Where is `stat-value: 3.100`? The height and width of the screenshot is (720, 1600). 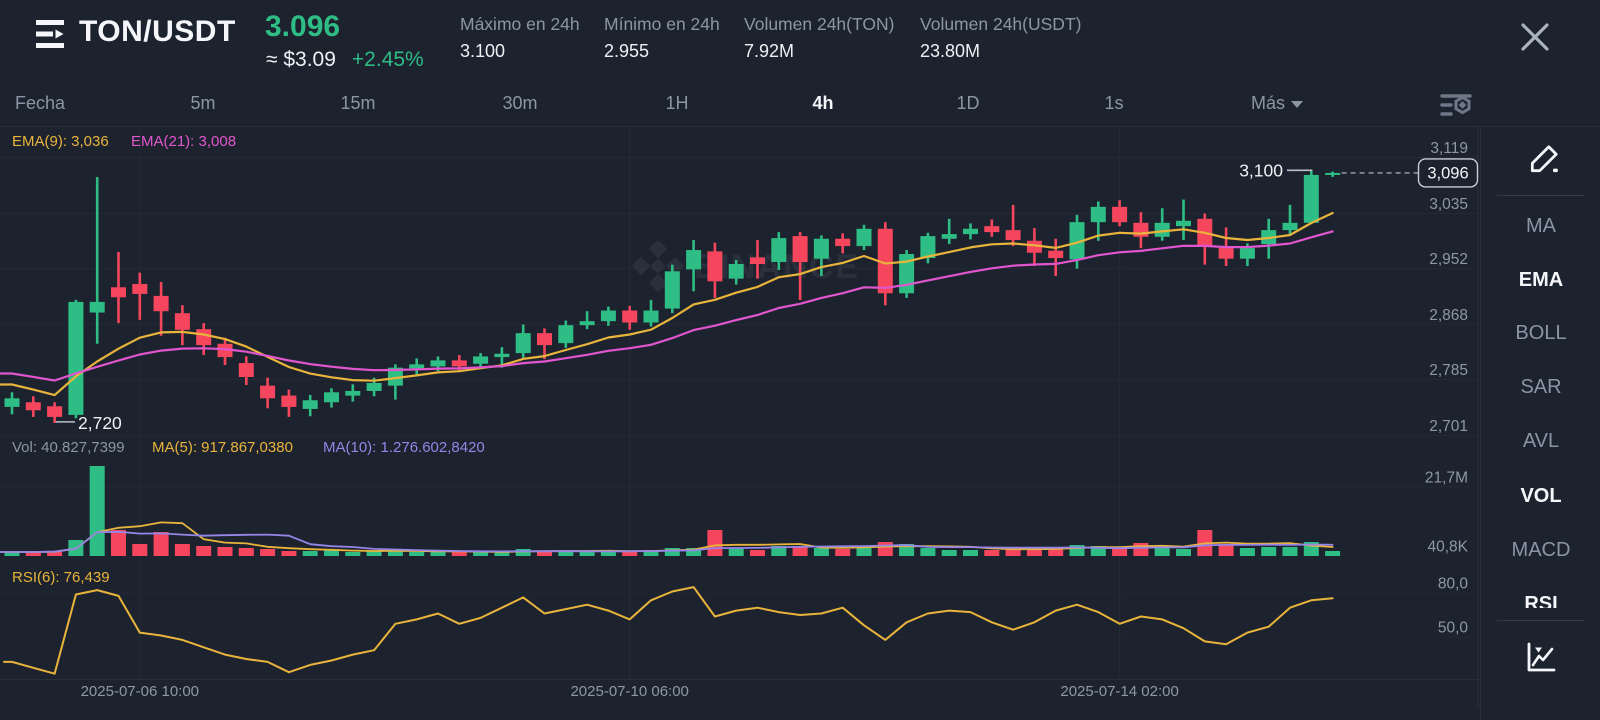
stat-value: 3.100 is located at coordinates (483, 51).